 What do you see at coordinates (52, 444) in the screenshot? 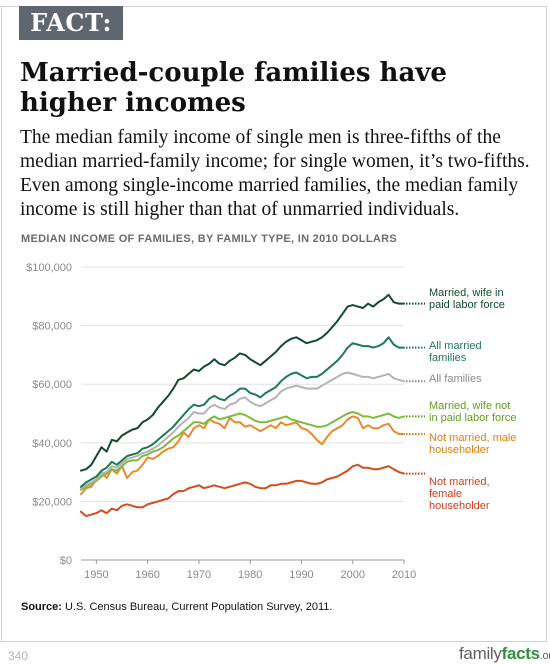
I see `y-tick-label: $40,000` at bounding box center [52, 444].